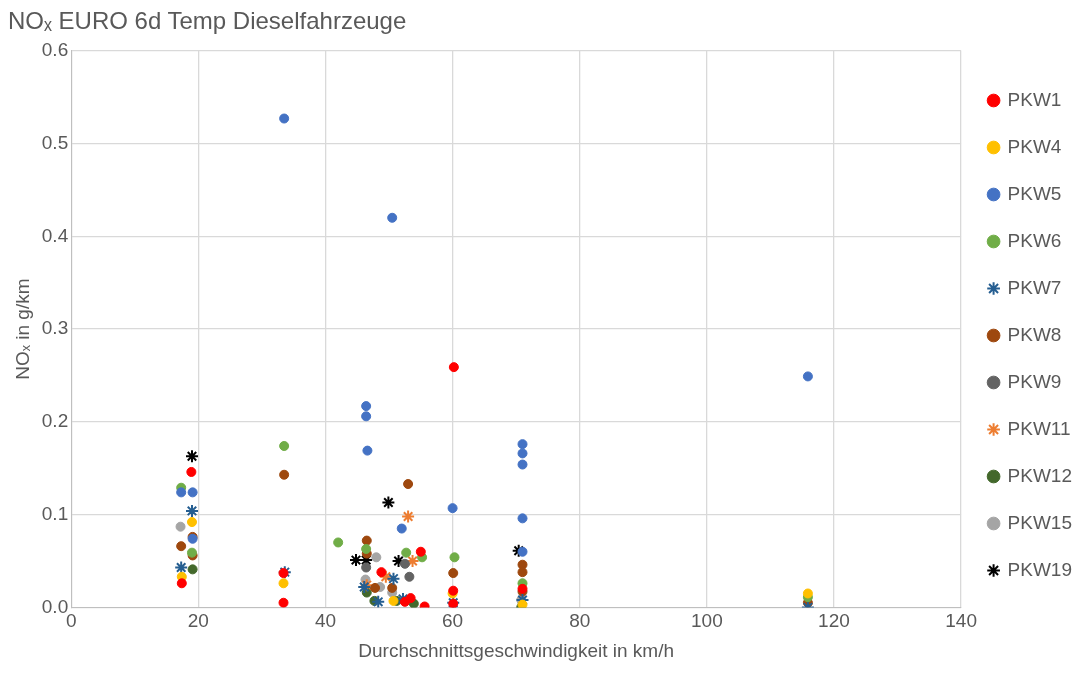 The height and width of the screenshot is (673, 1092). I want to click on y-axis-title: NOₓ in g/km, so click(22, 329).